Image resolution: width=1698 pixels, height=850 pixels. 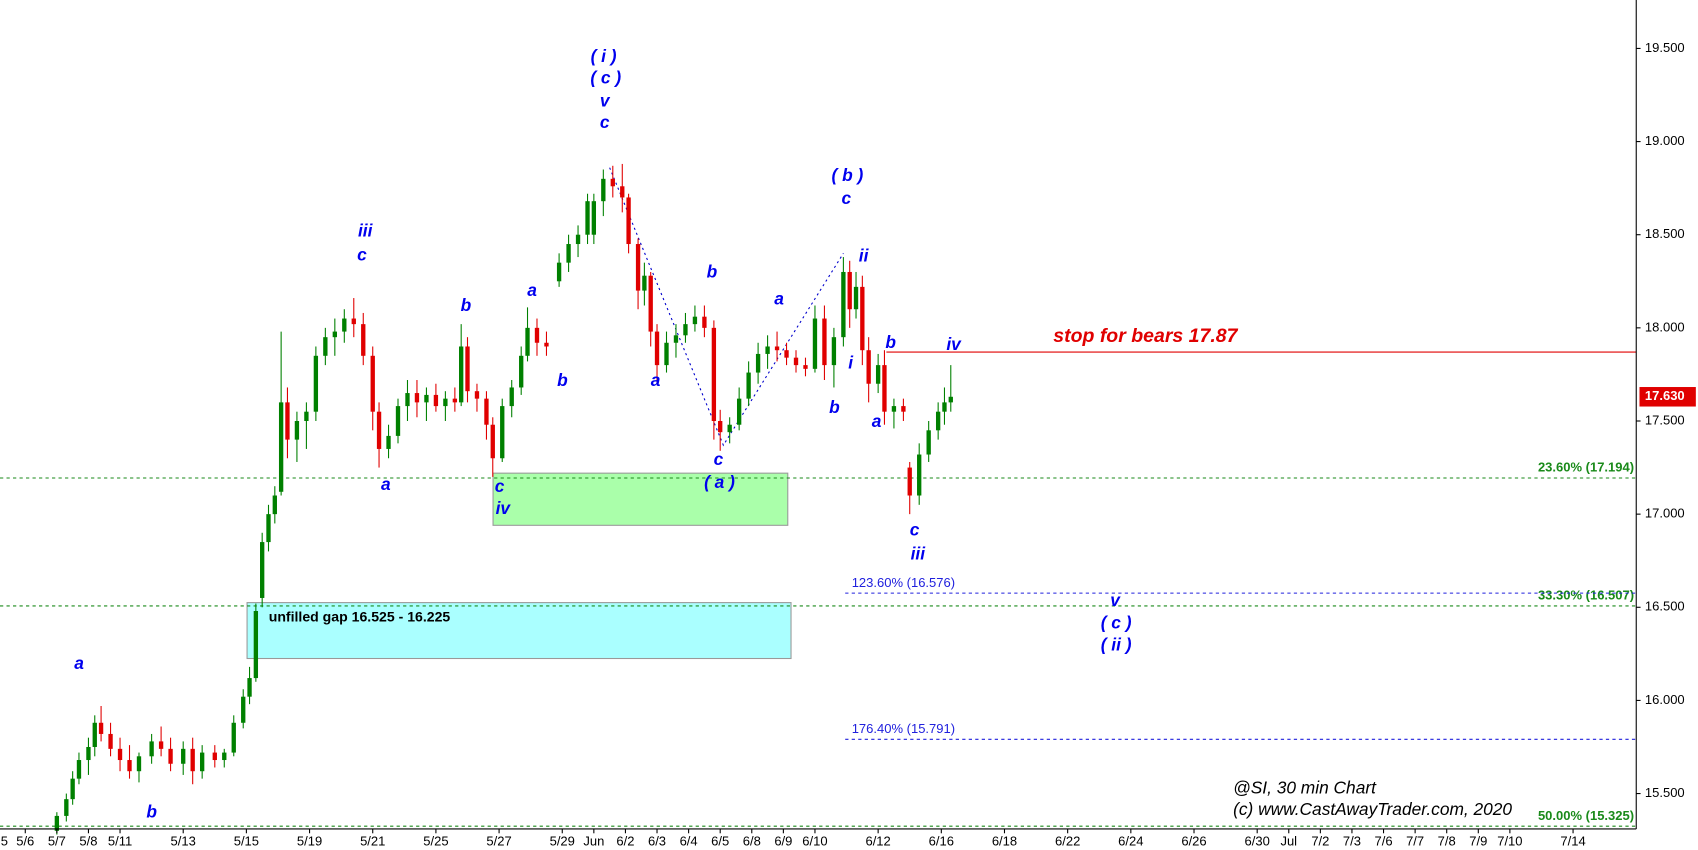 I want to click on y-tick-label: 16.500, so click(x=1665, y=606).